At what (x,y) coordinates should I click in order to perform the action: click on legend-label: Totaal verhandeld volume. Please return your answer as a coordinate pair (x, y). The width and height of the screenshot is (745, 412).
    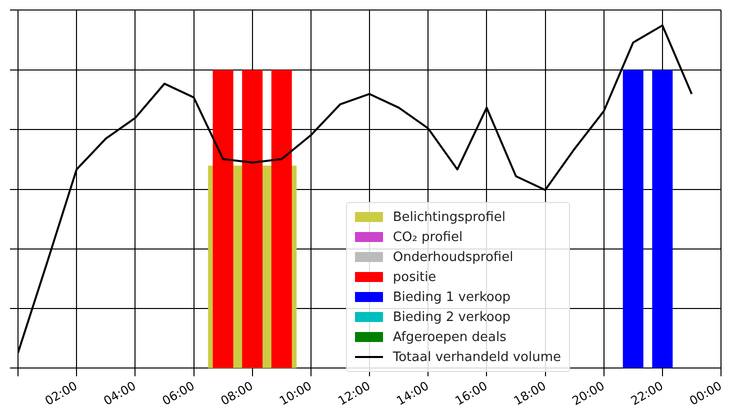
    Looking at the image, I should click on (476, 357).